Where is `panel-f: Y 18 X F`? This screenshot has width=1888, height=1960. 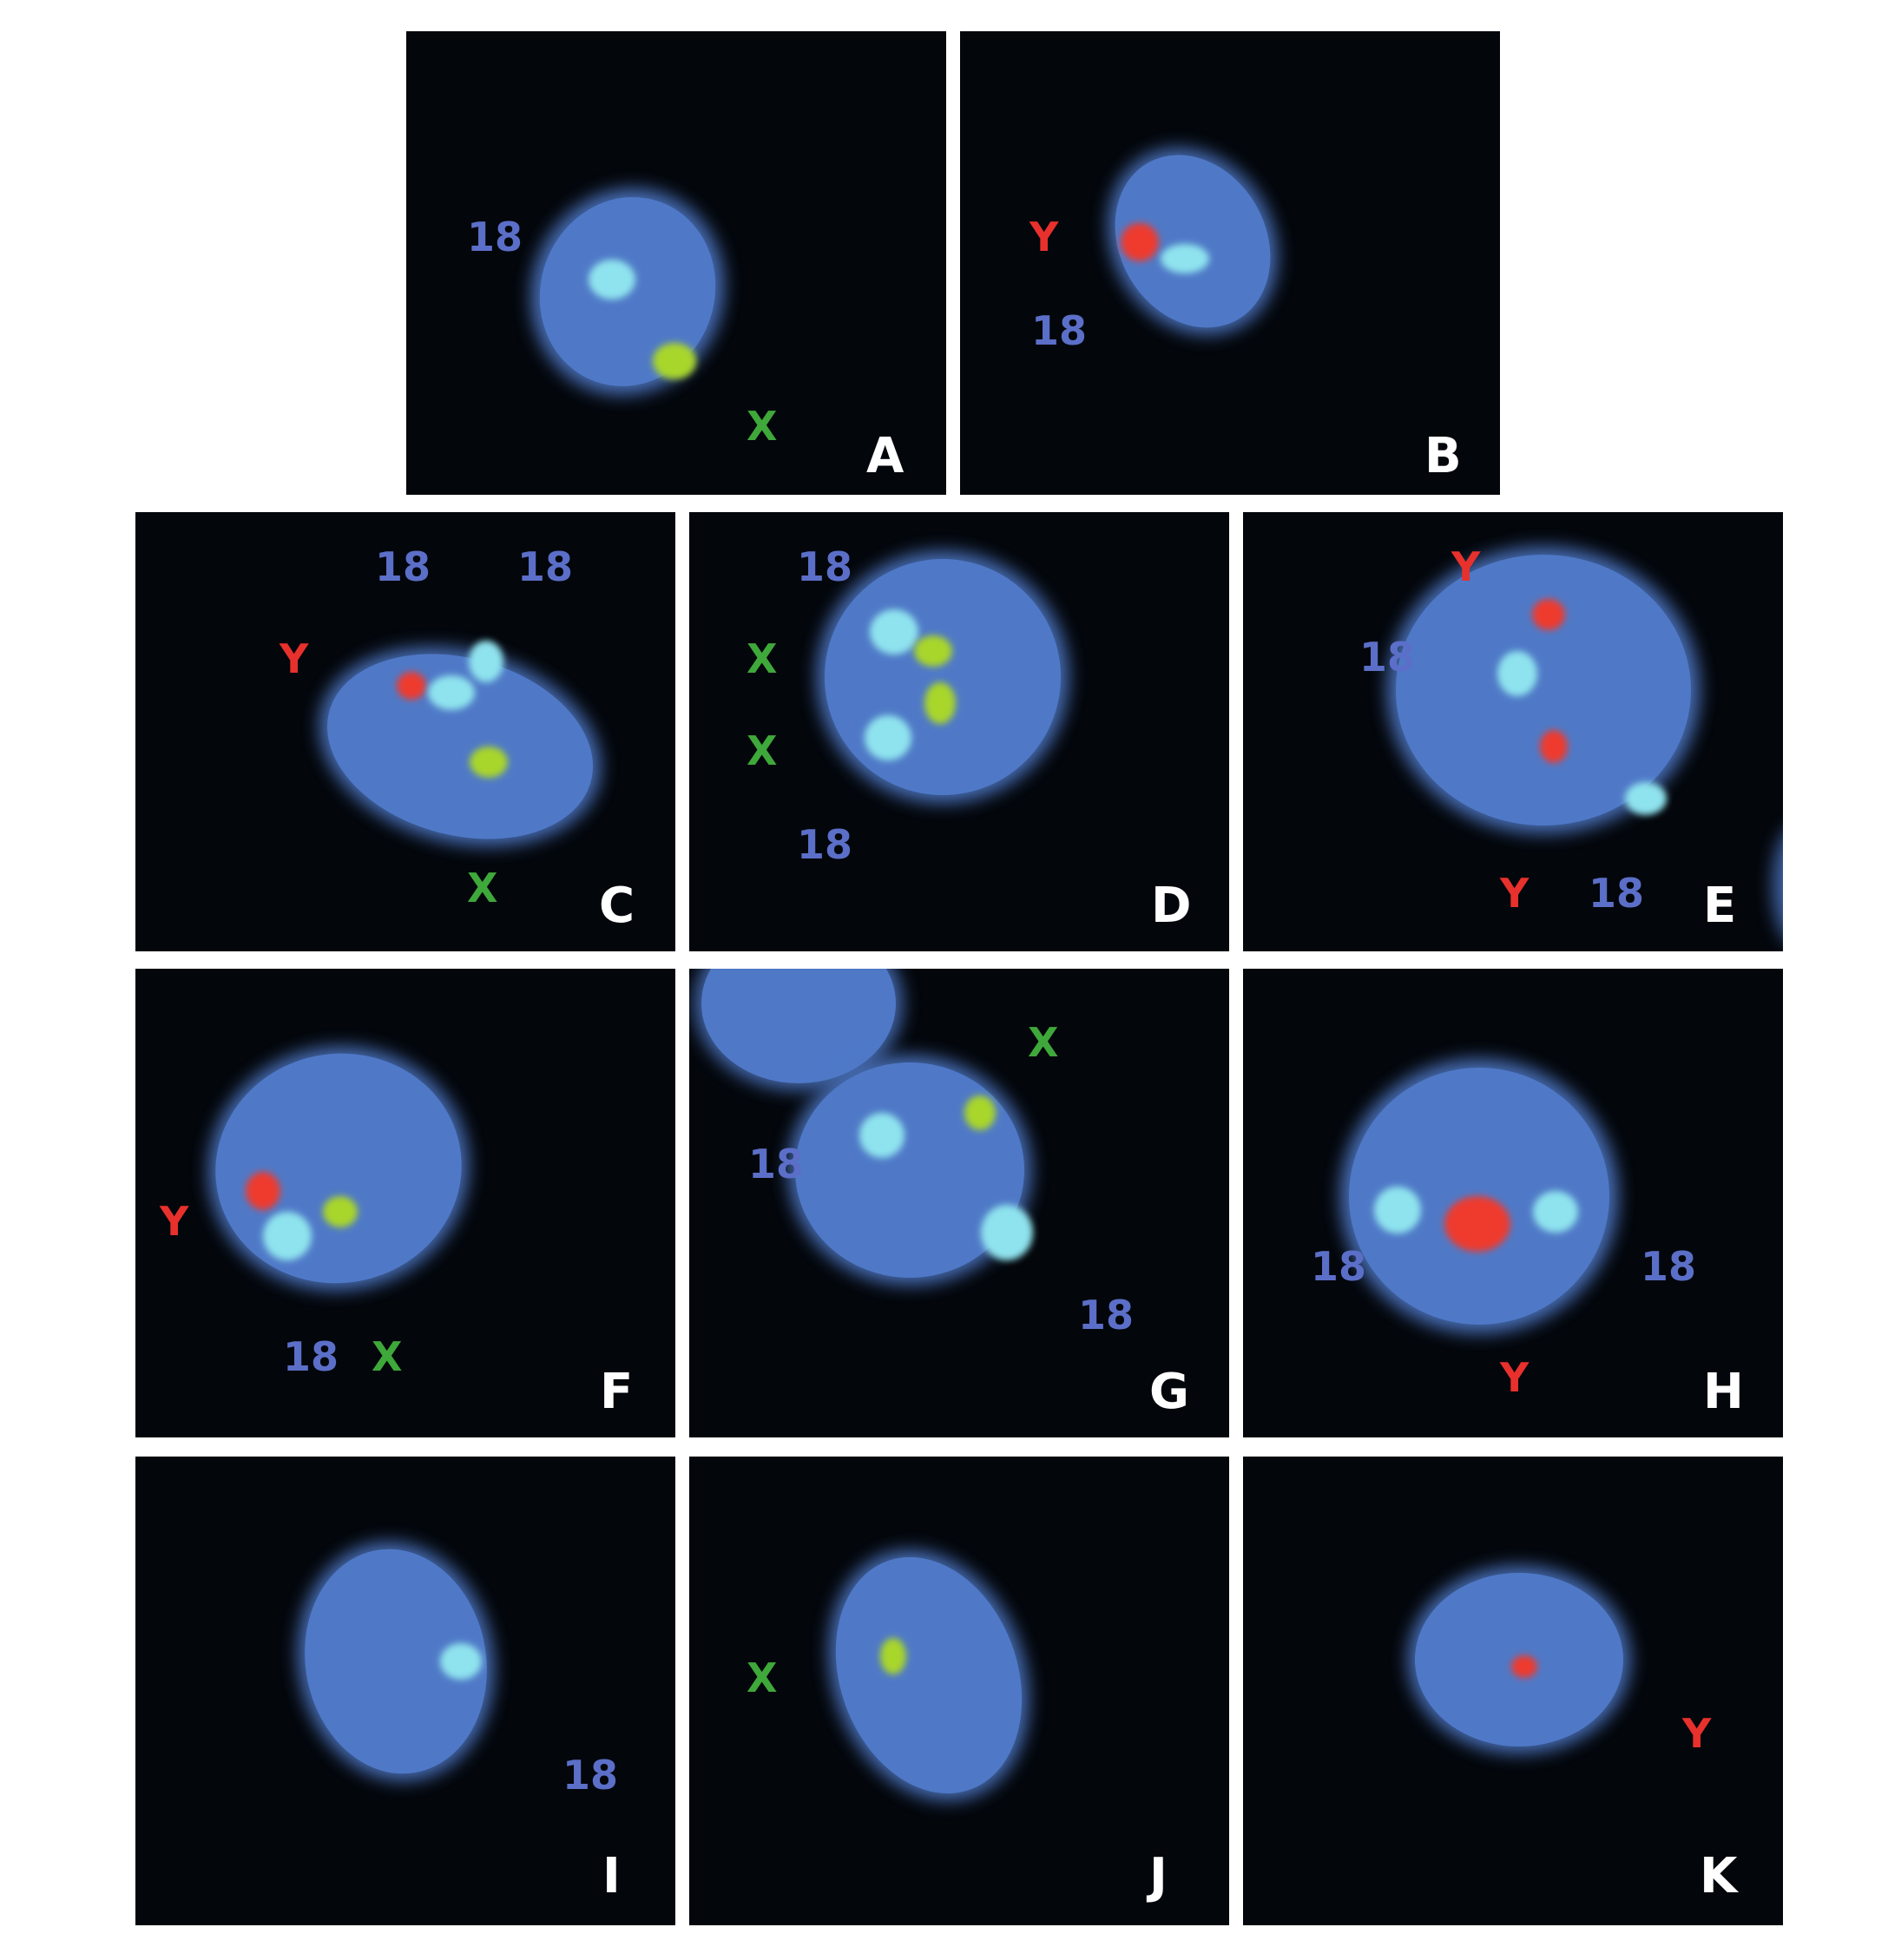
panel-f: Y 18 X F is located at coordinates (405, 1203).